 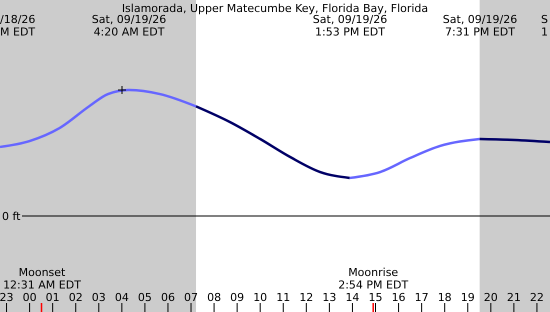 What do you see at coordinates (491, 297) in the screenshot?
I see `x-tick-label: 20` at bounding box center [491, 297].